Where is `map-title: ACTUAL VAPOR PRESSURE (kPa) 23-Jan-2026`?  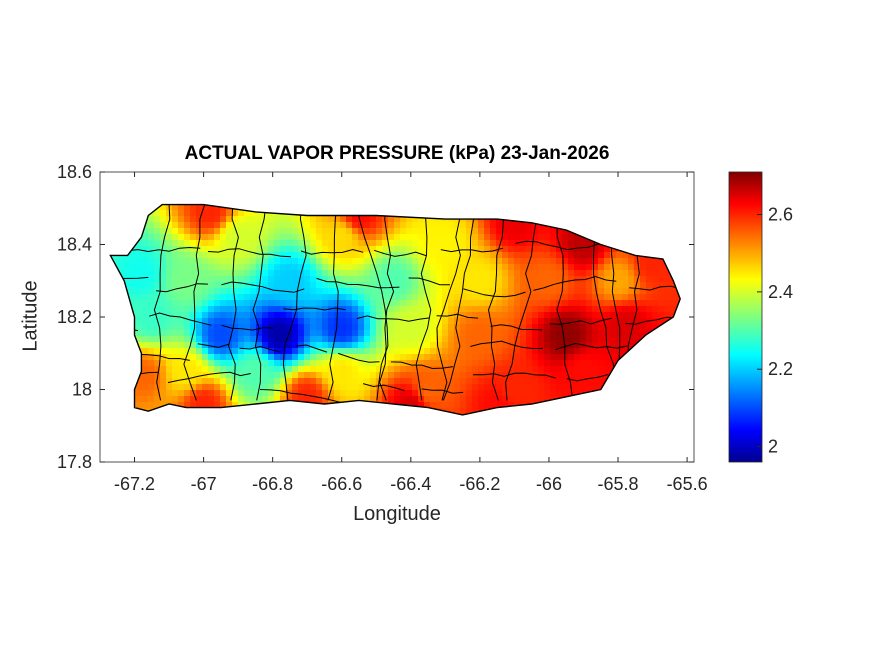 map-title: ACTUAL VAPOR PRESSURE (kPa) 23-Jan-2026 is located at coordinates (397, 153).